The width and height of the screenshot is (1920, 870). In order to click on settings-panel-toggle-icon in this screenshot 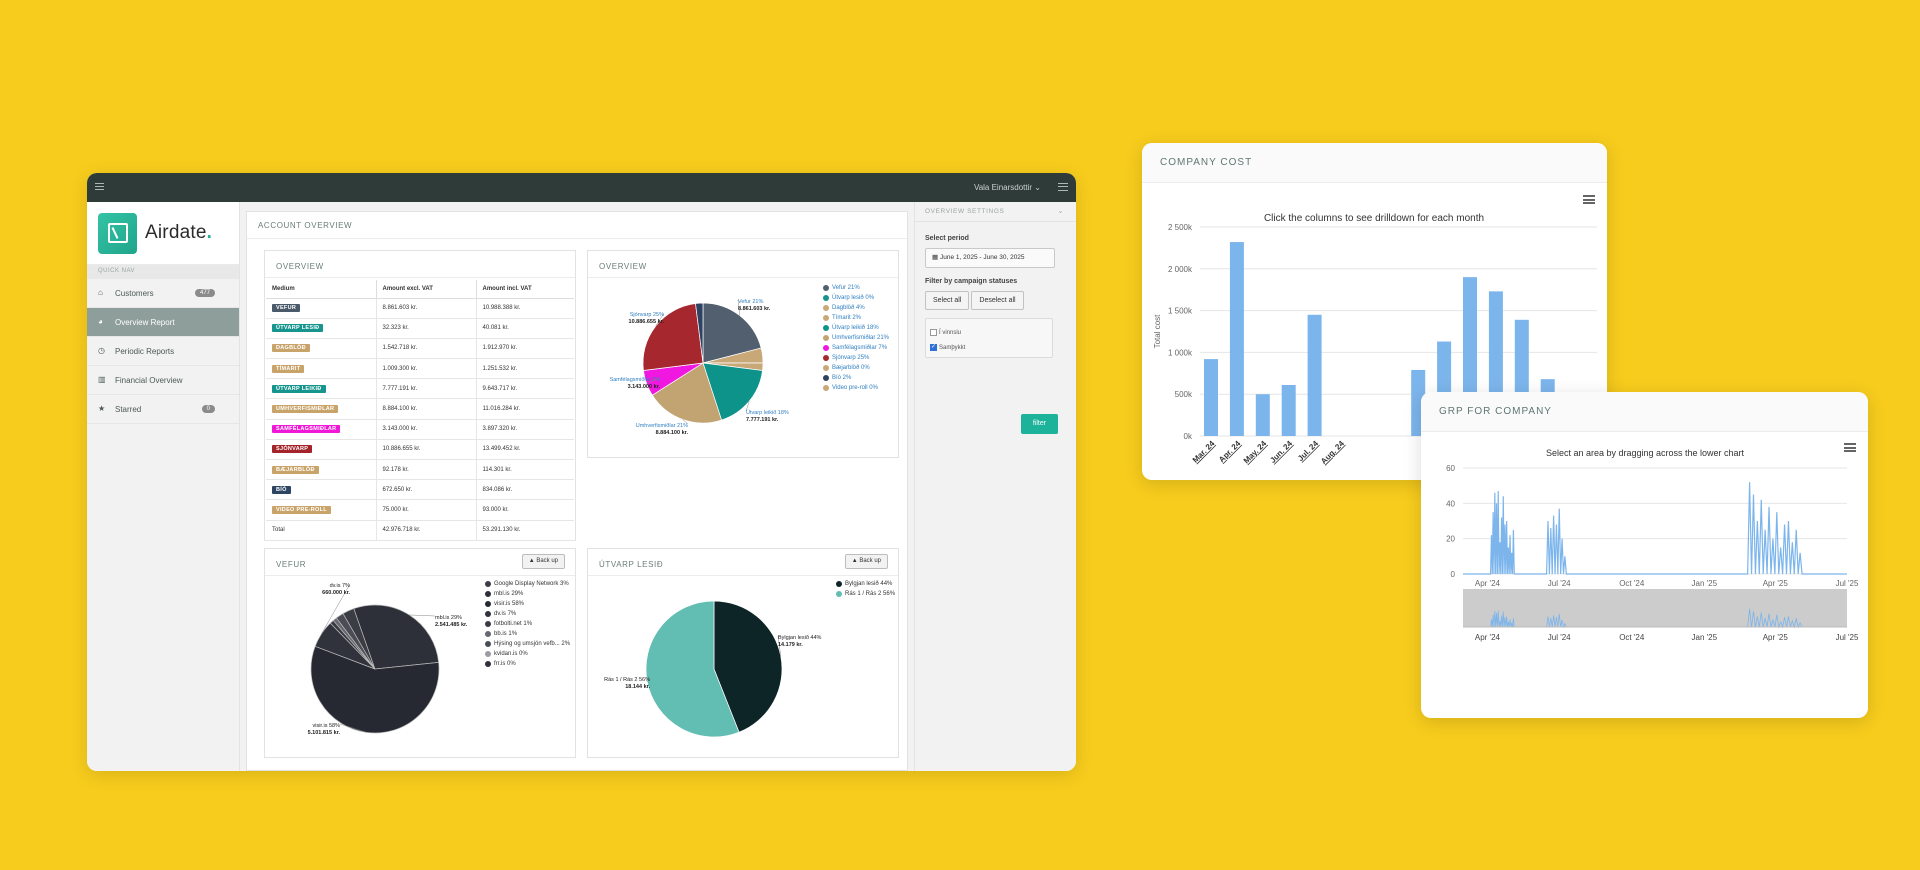, I will do `click(1063, 187)`.